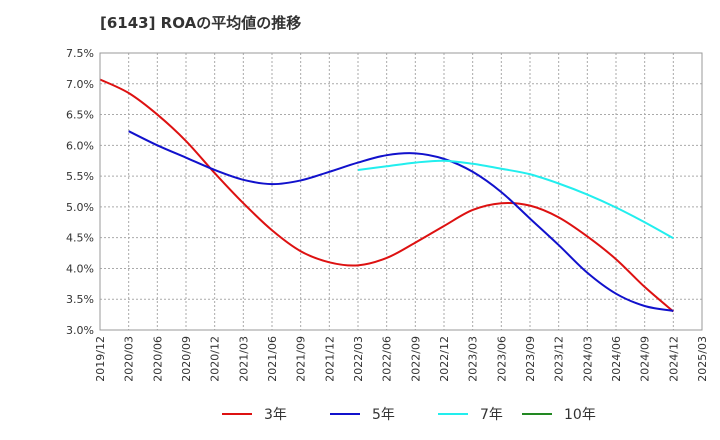 The image size is (720, 440). Describe the element at coordinates (702, 359) in the screenshot. I see `x-tick-label: 2025/03` at that location.